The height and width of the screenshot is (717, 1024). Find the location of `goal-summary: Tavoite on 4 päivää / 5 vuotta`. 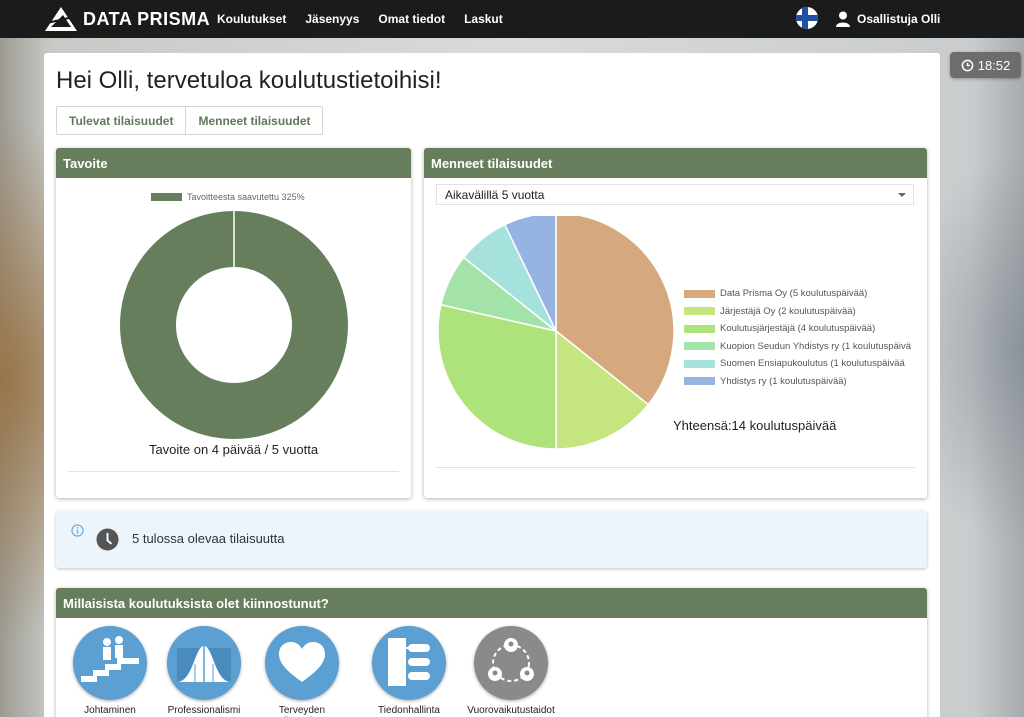

goal-summary: Tavoite on 4 päivää / 5 vuotta is located at coordinates (233, 449).